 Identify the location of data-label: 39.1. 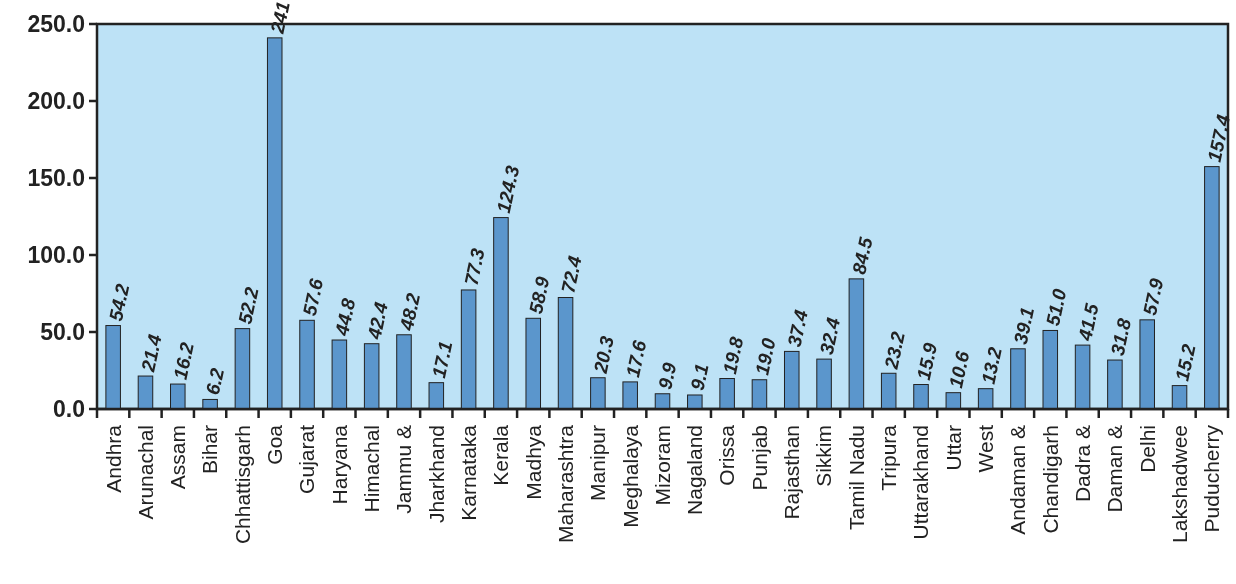
(1024, 325).